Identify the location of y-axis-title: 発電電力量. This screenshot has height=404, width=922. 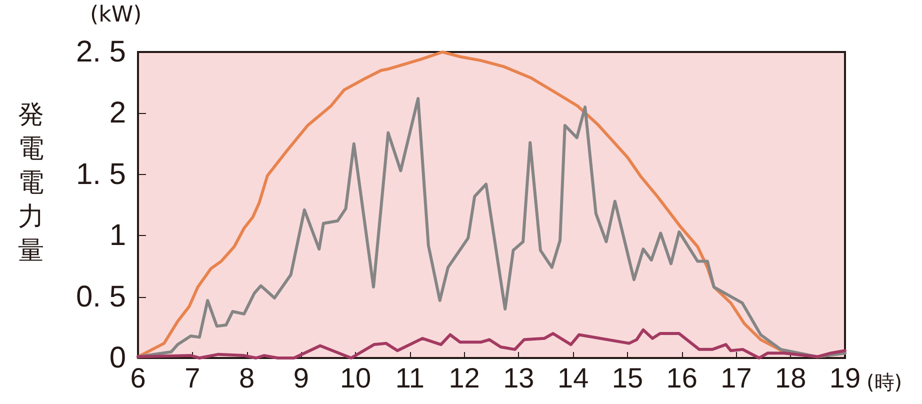
(31, 183).